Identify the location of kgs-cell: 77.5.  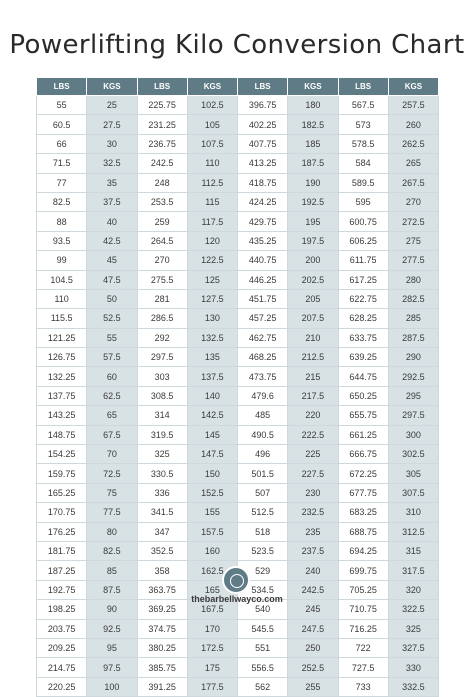
(112, 512).